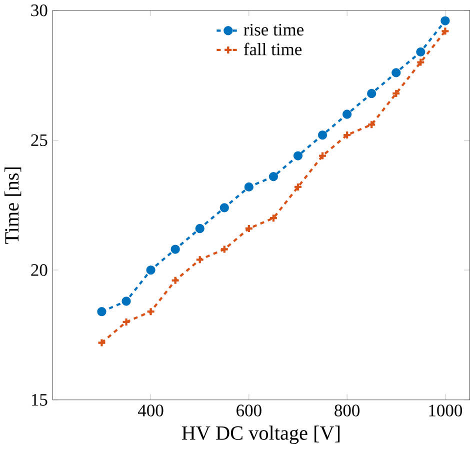 The image size is (470, 449). I want to click on y-axis-title: Time [ns], so click(13, 206).